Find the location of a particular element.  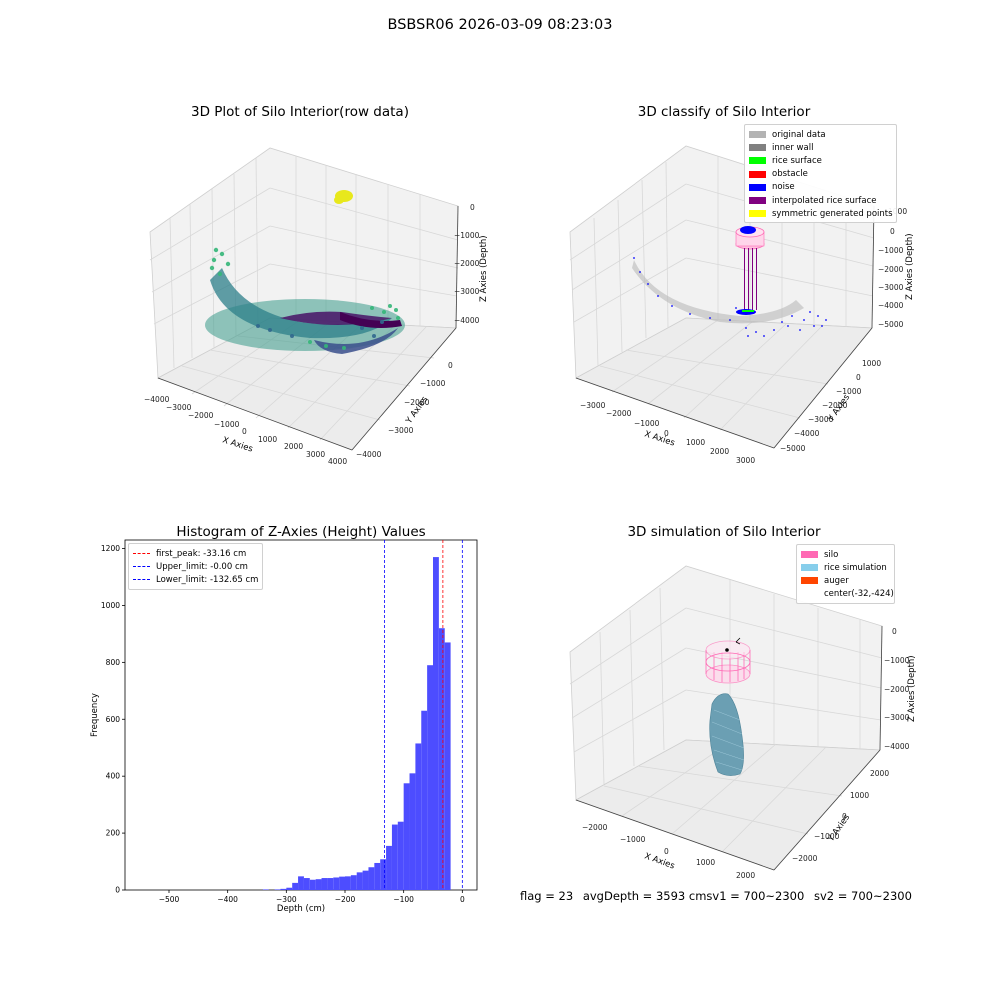

histogram-bars is located at coordinates (356, 723).